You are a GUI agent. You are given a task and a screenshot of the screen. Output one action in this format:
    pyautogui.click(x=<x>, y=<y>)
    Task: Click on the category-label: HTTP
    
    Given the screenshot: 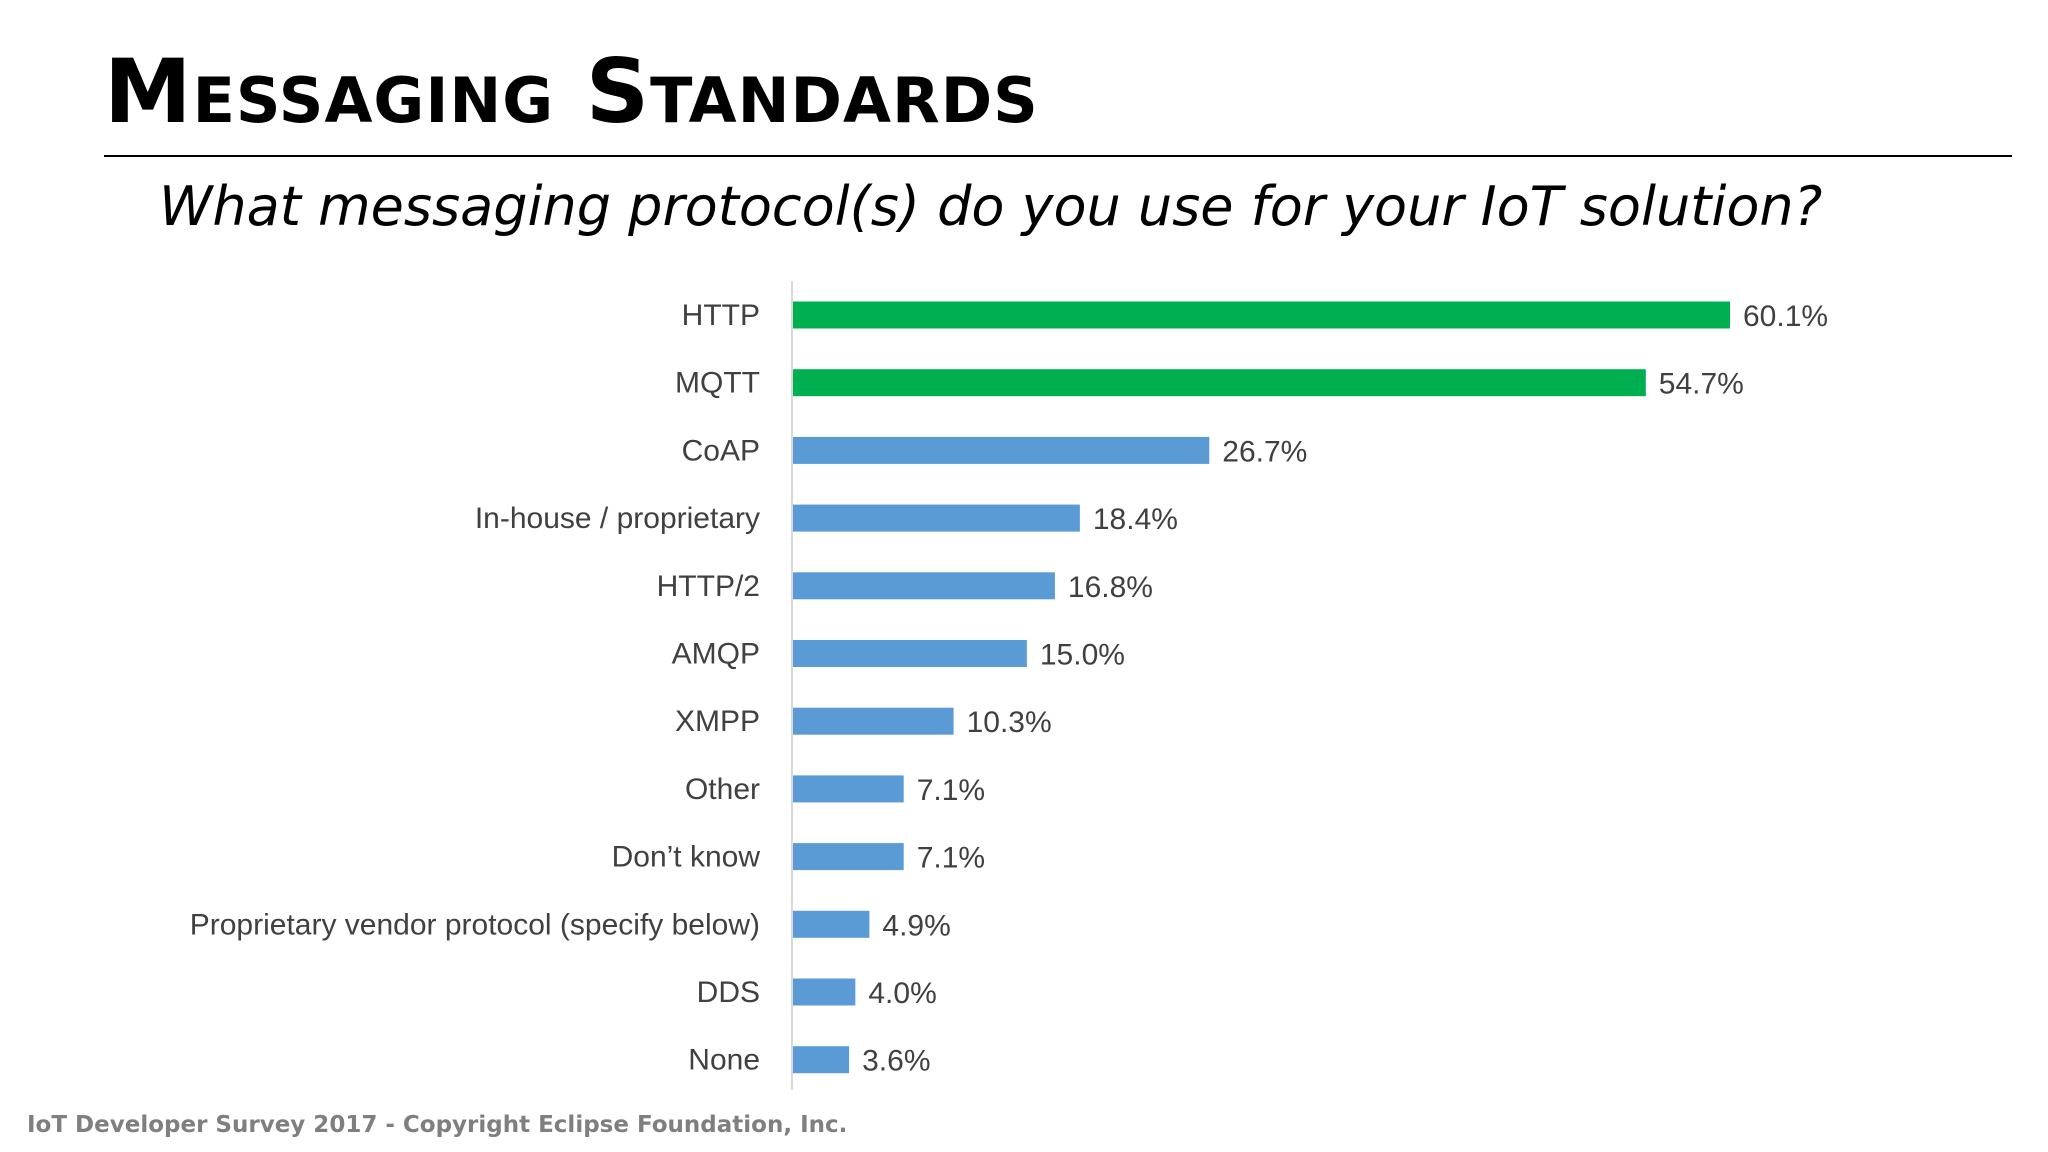 What is the action you would take?
    pyautogui.click(x=721, y=315)
    